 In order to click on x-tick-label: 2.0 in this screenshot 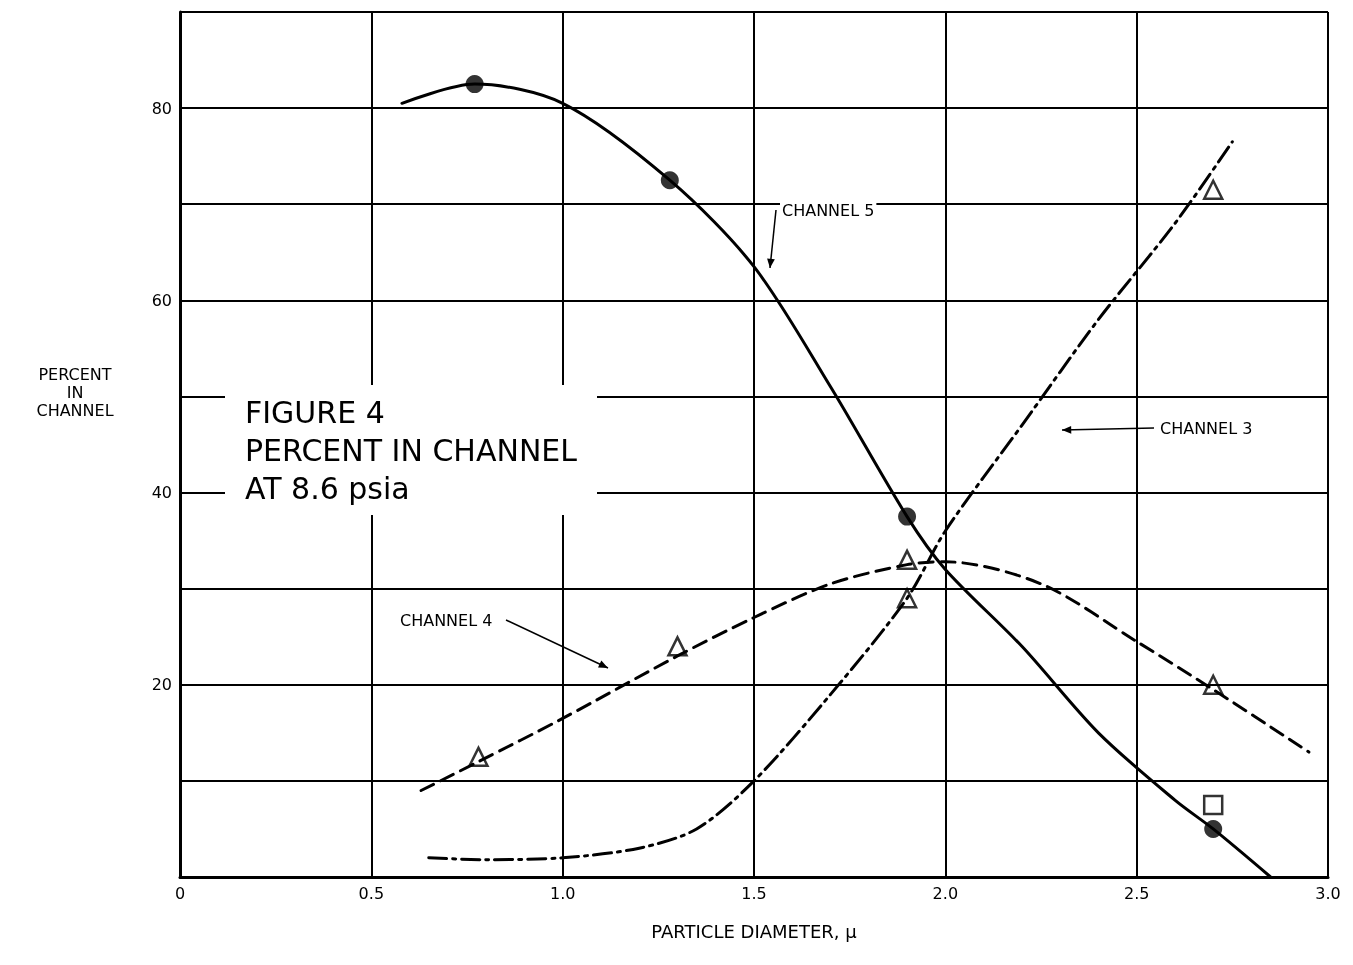, I will do `click(945, 893)`.